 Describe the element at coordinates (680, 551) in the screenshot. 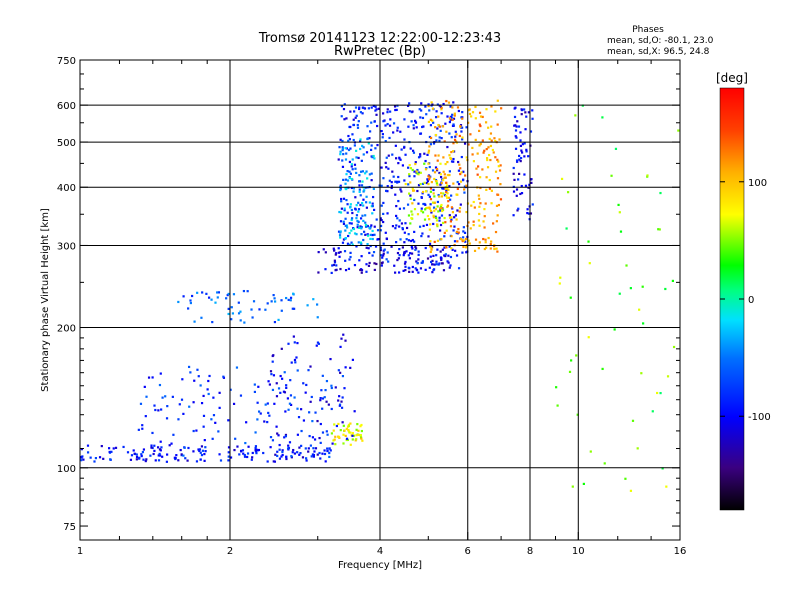

I see `x-tick-label: 16` at that location.